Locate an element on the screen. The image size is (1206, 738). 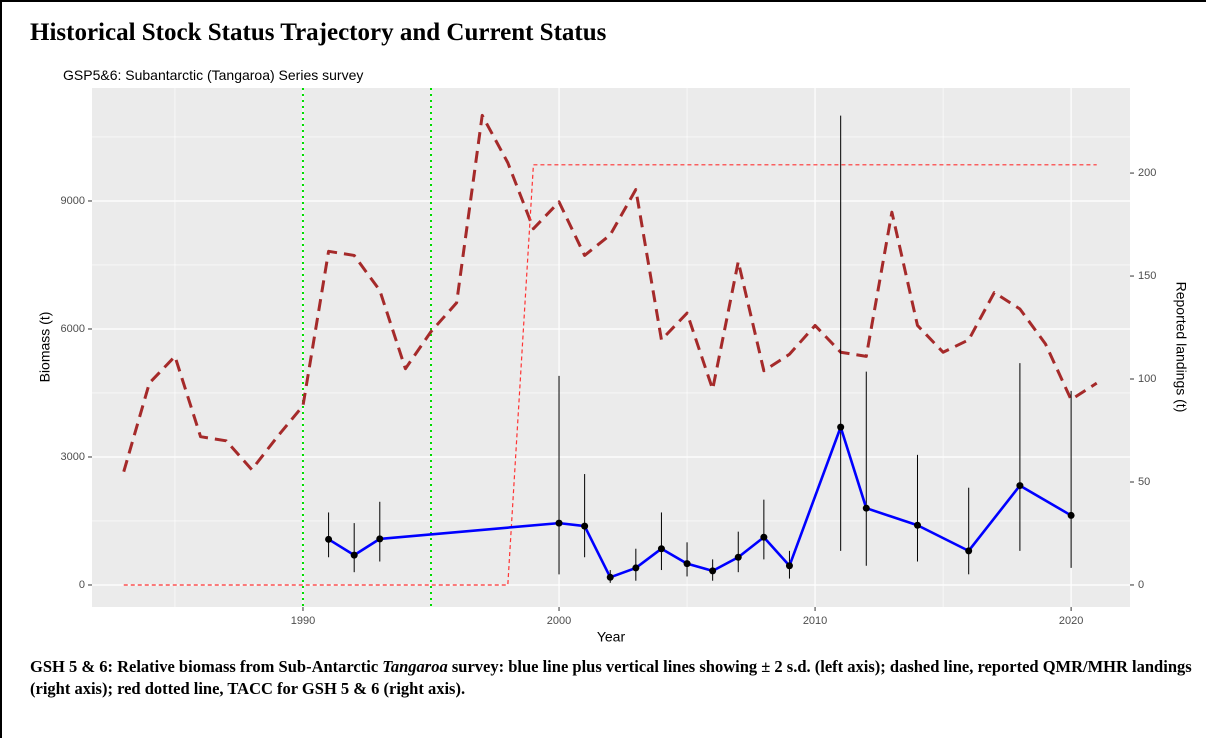
y-tick-label: 3000 is located at coordinates (73, 457).